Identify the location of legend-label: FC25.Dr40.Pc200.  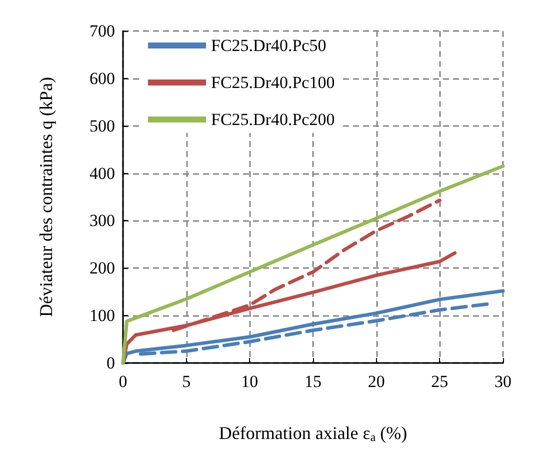
(273, 119).